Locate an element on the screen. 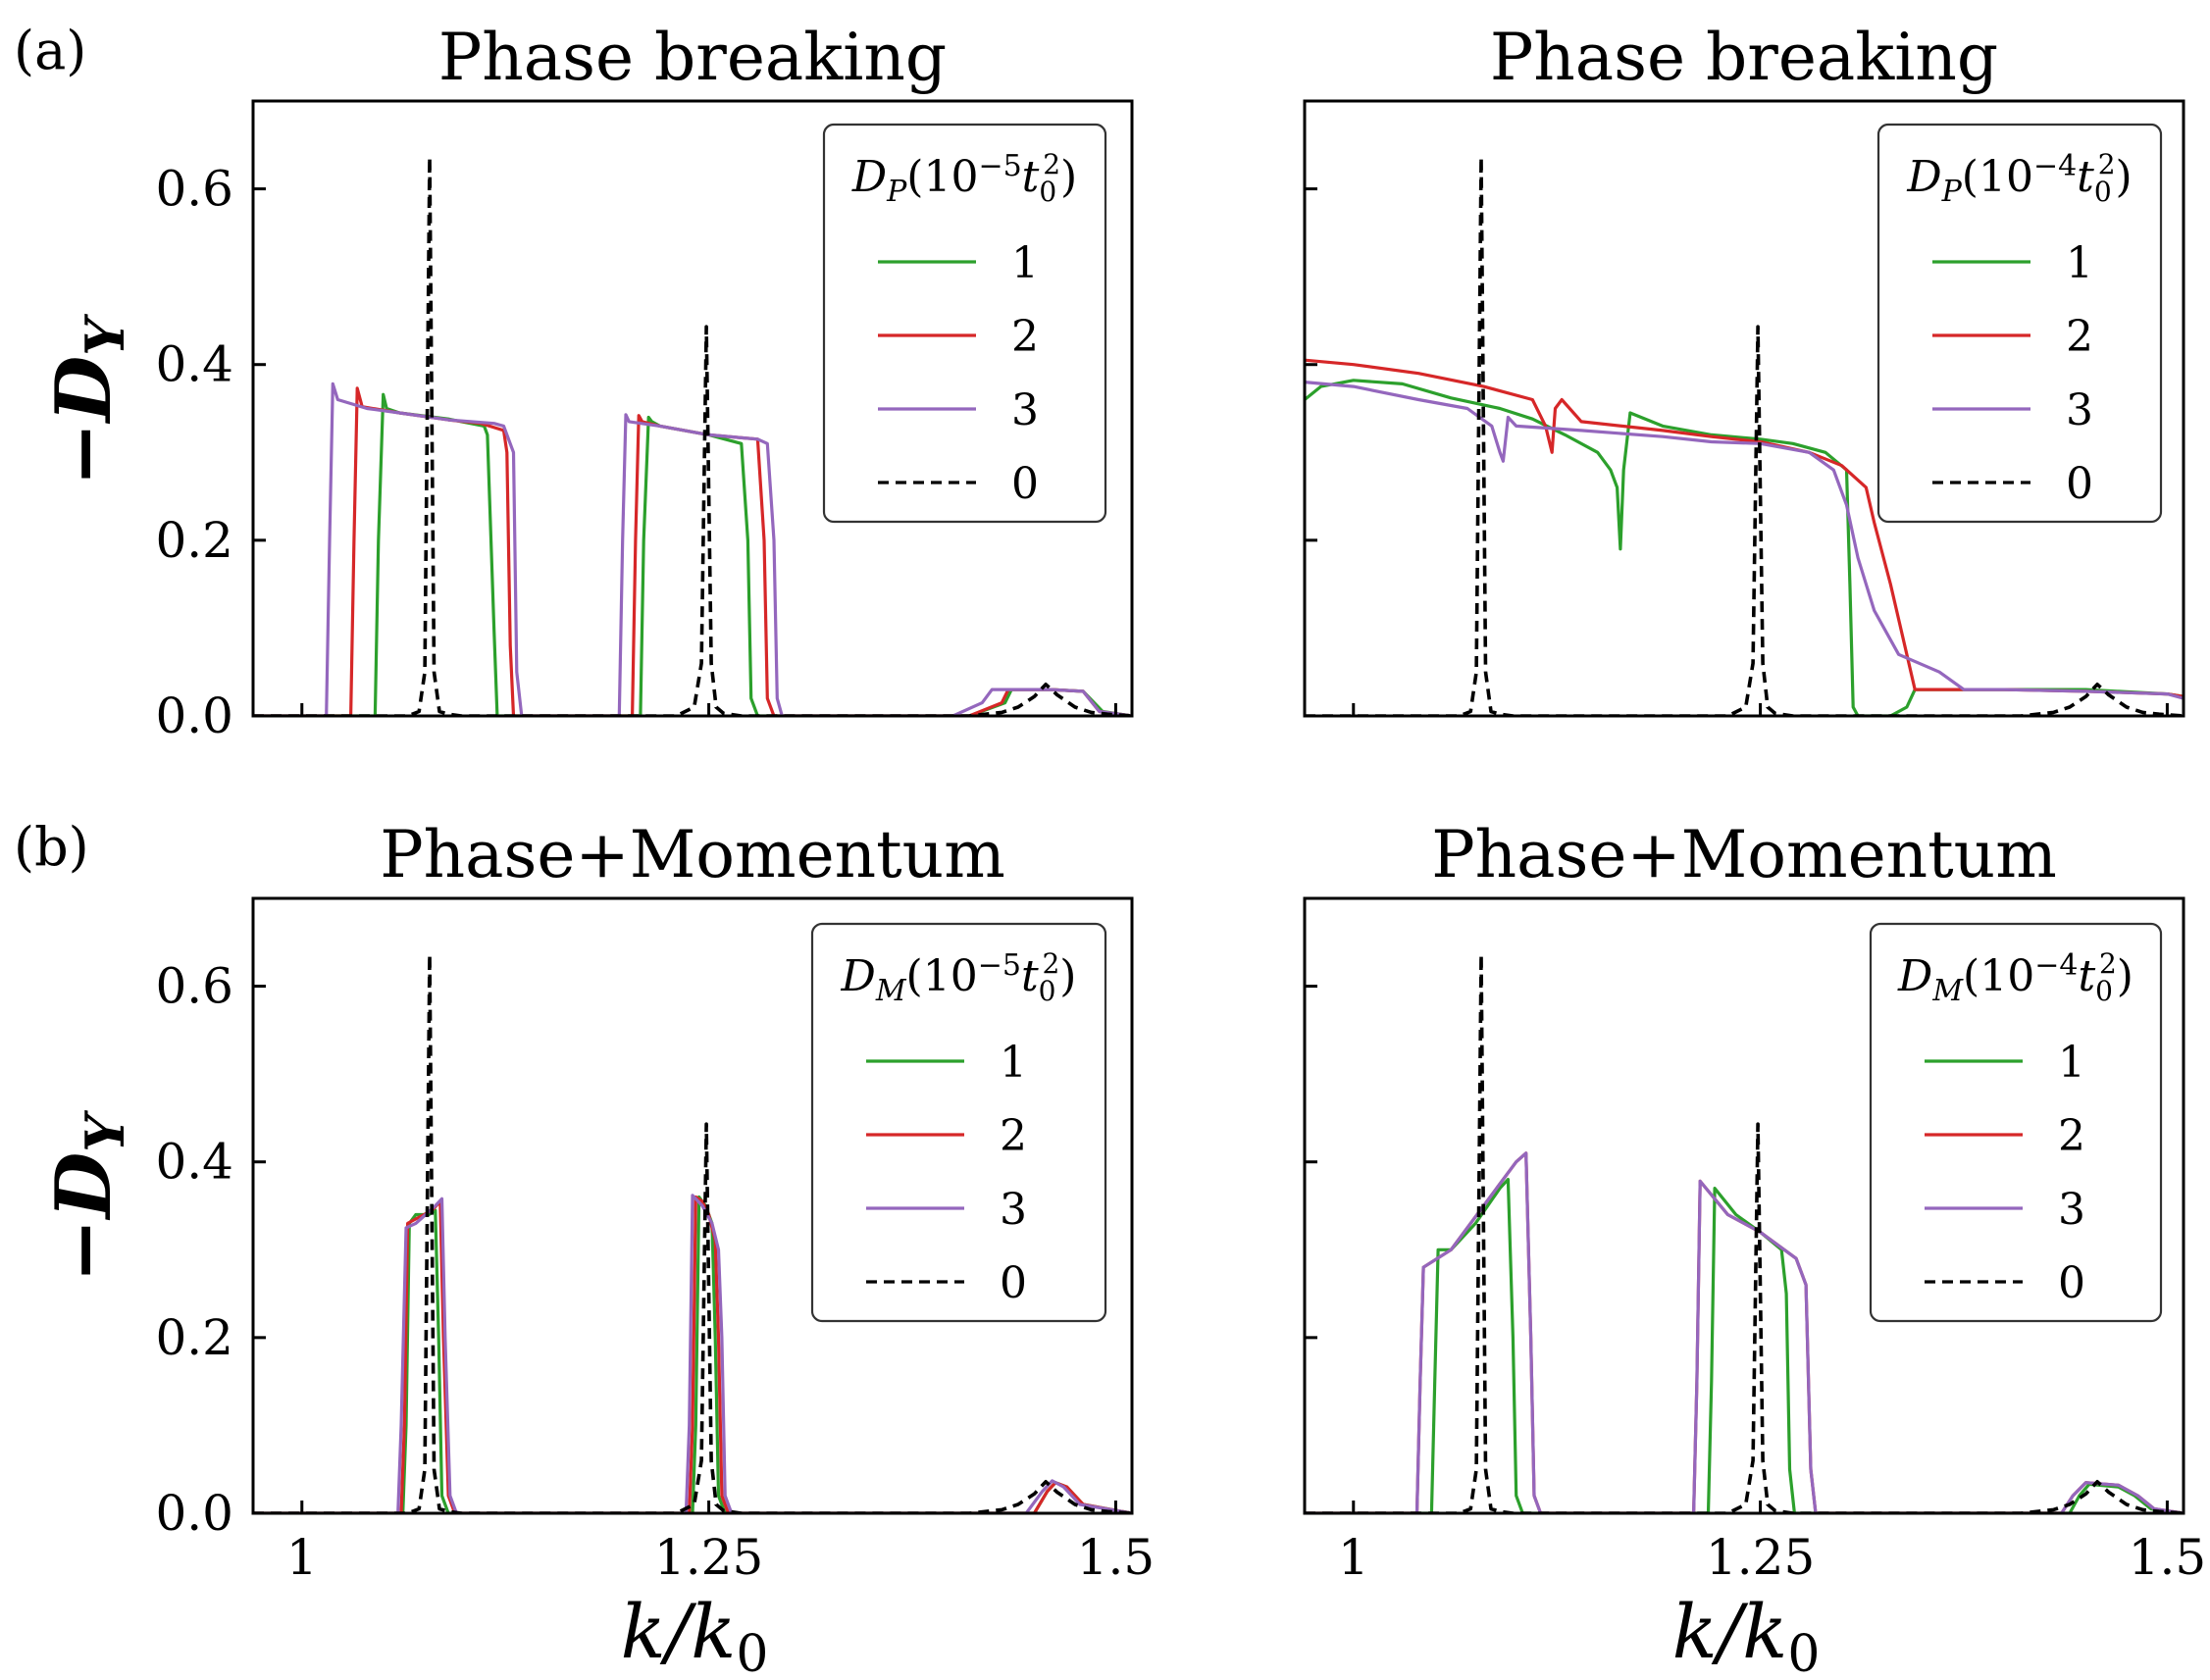  xlabel-sub: 0 is located at coordinates (752, 1652).